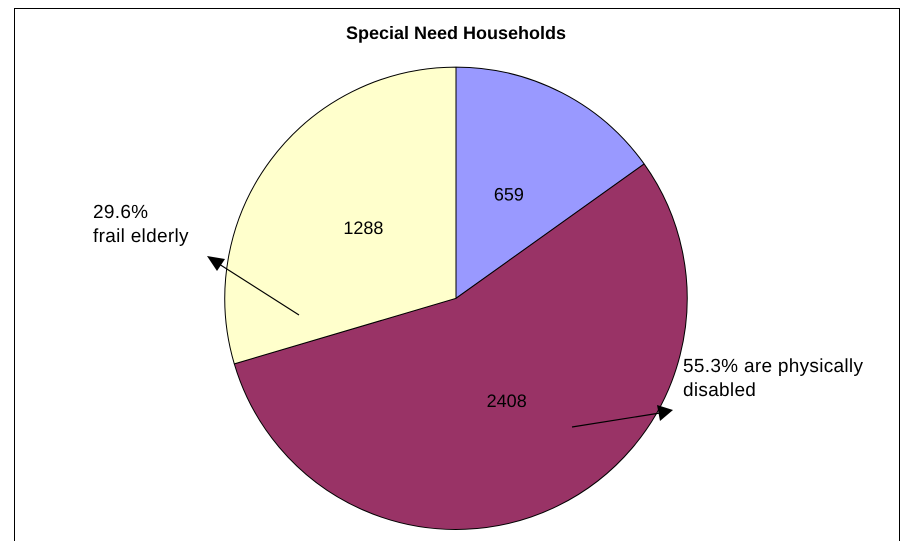 This screenshot has height=541, width=900. I want to click on data-label: 1288, so click(363, 228).